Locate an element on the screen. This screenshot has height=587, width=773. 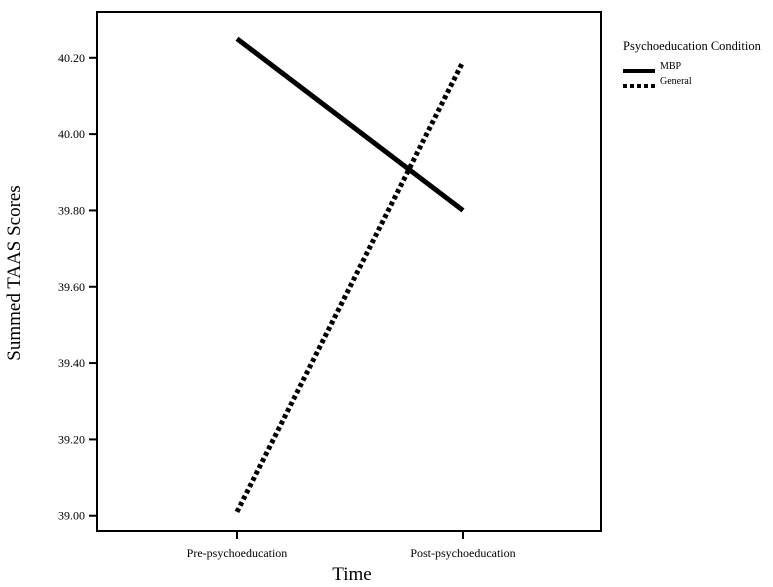
legend-label: MBP is located at coordinates (671, 66).